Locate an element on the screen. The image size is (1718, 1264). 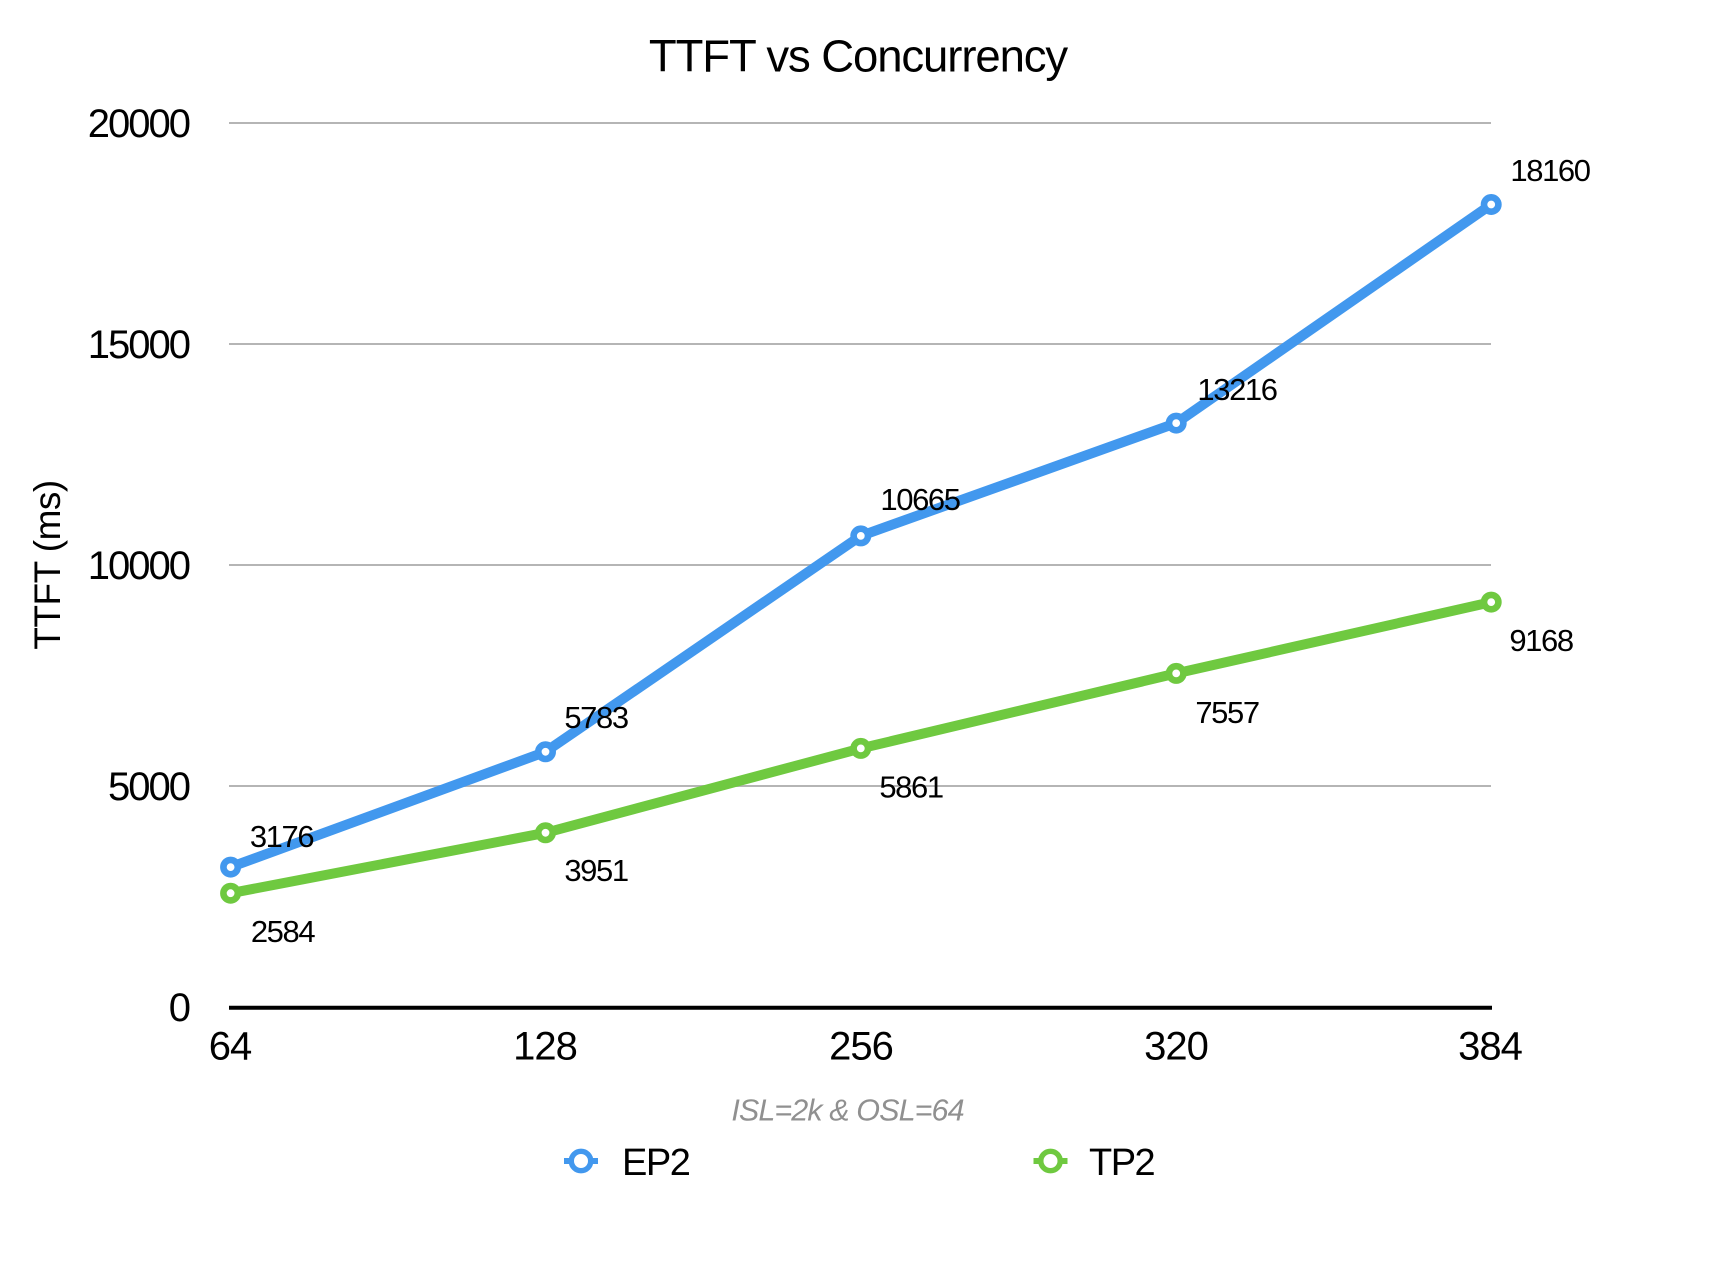
svg-text: 9168 is located at coordinates (1541, 640).